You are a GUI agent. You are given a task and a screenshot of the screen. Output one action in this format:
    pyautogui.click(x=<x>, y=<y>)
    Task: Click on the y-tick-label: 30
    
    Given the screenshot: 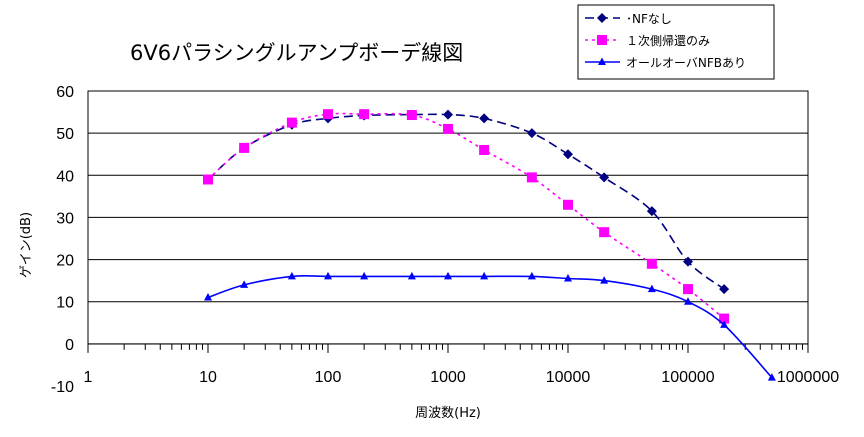 What is the action you would take?
    pyautogui.click(x=65, y=218)
    